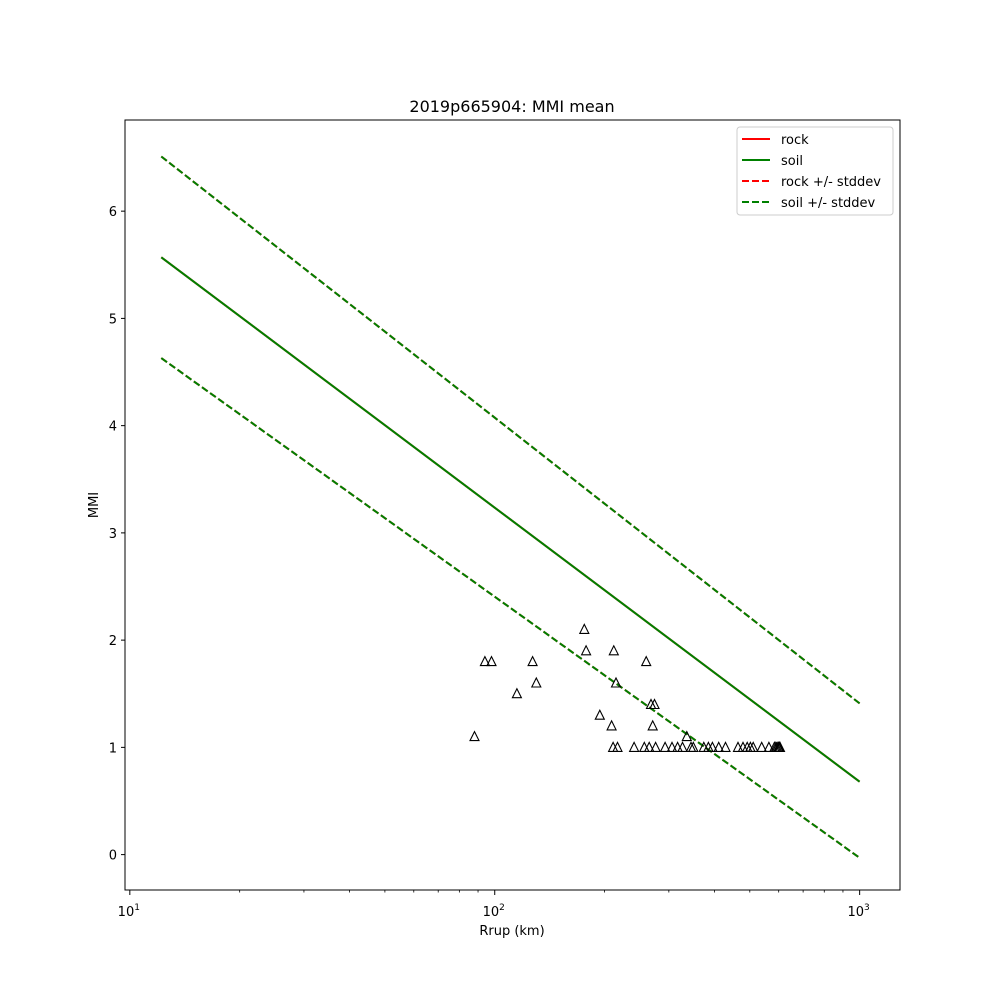 This screenshot has height=1004, width=1000. What do you see at coordinates (511, 931) in the screenshot?
I see `x-axis-label: Rrup (km)` at bounding box center [511, 931].